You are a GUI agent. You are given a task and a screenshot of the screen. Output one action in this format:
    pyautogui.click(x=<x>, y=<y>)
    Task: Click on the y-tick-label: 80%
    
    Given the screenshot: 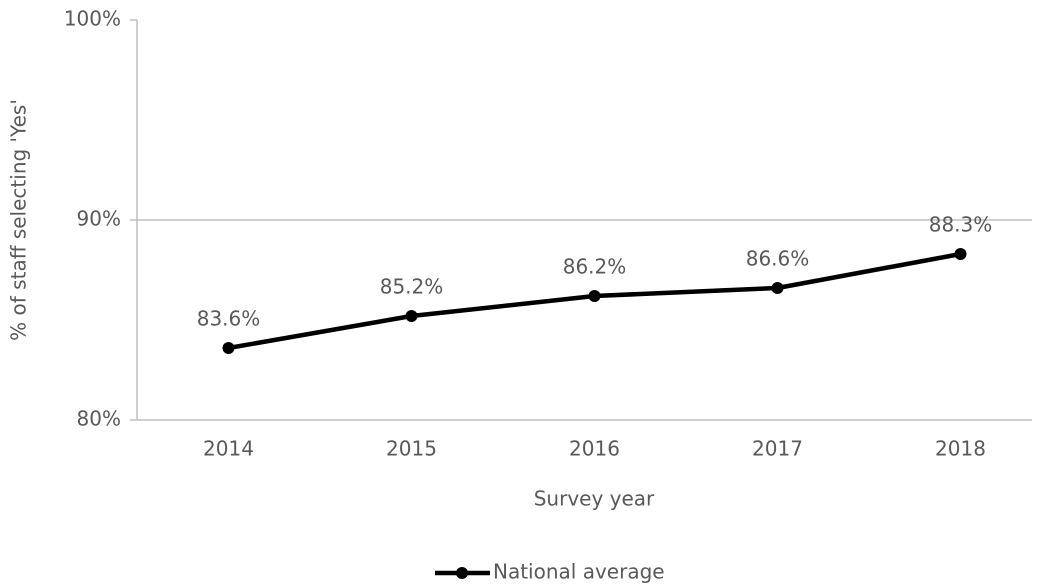 What is the action you would take?
    pyautogui.click(x=99, y=419)
    